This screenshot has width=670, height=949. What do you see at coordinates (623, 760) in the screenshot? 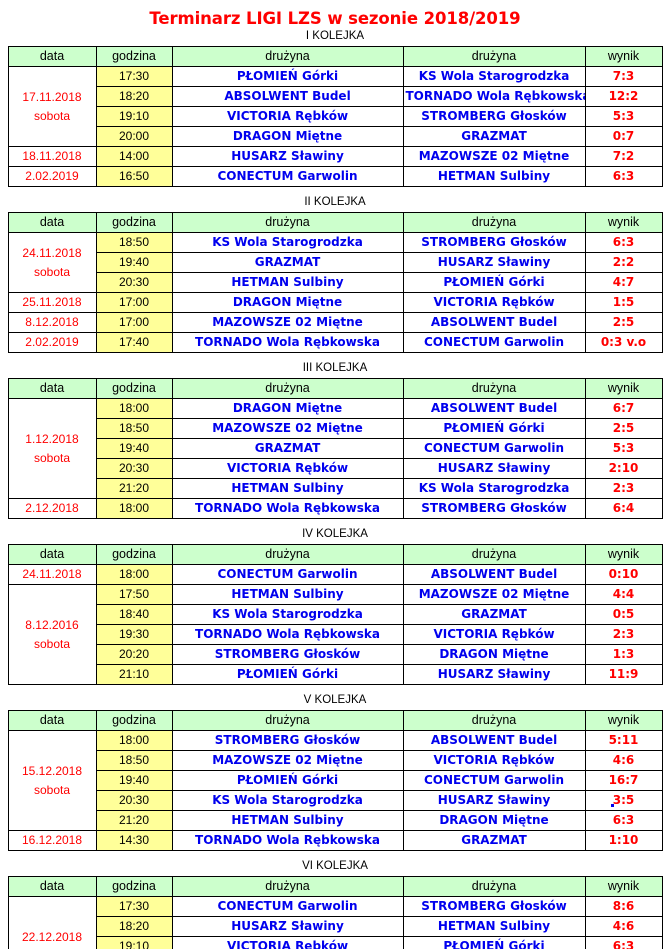
I see `match-score-cell: 4:6` at bounding box center [623, 760].